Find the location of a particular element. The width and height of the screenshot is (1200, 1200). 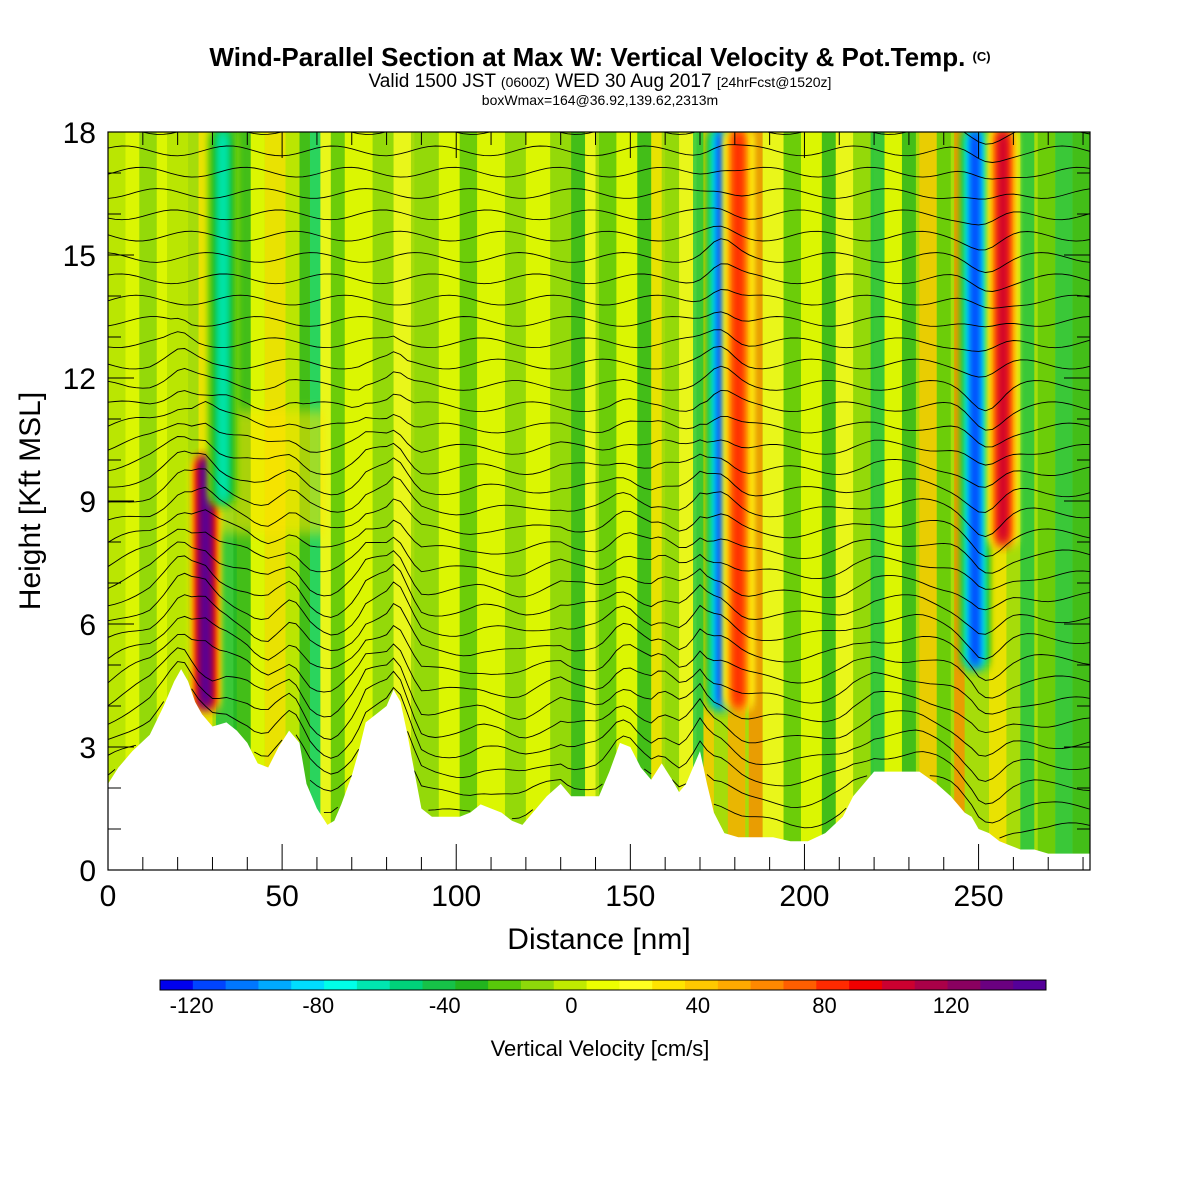

y-tick-label: 9 is located at coordinates (87, 502).